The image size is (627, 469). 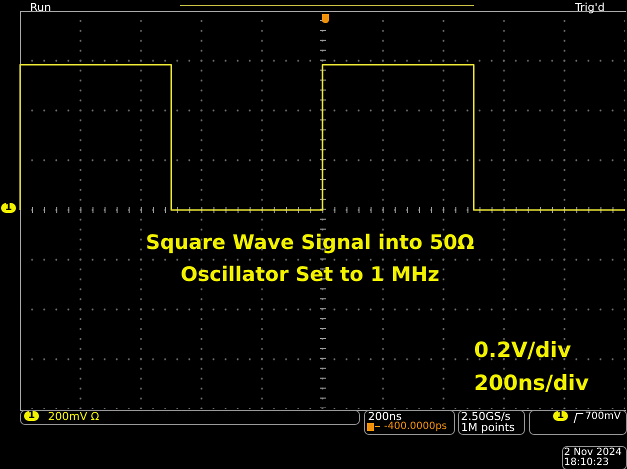 I want to click on text: Square Wave Signal into 50Ω, so click(x=310, y=242).